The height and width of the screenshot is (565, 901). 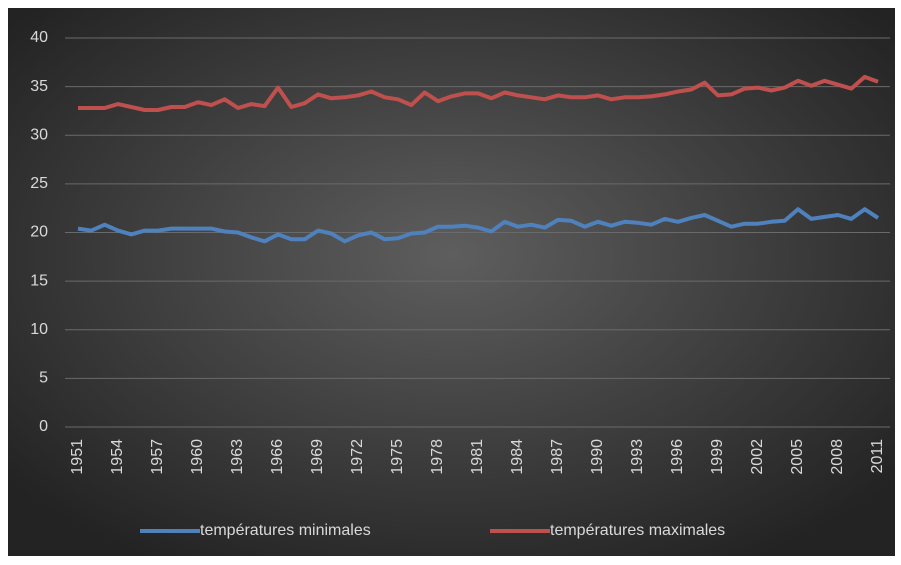 I want to click on y-tick-label: 35, so click(x=39, y=86).